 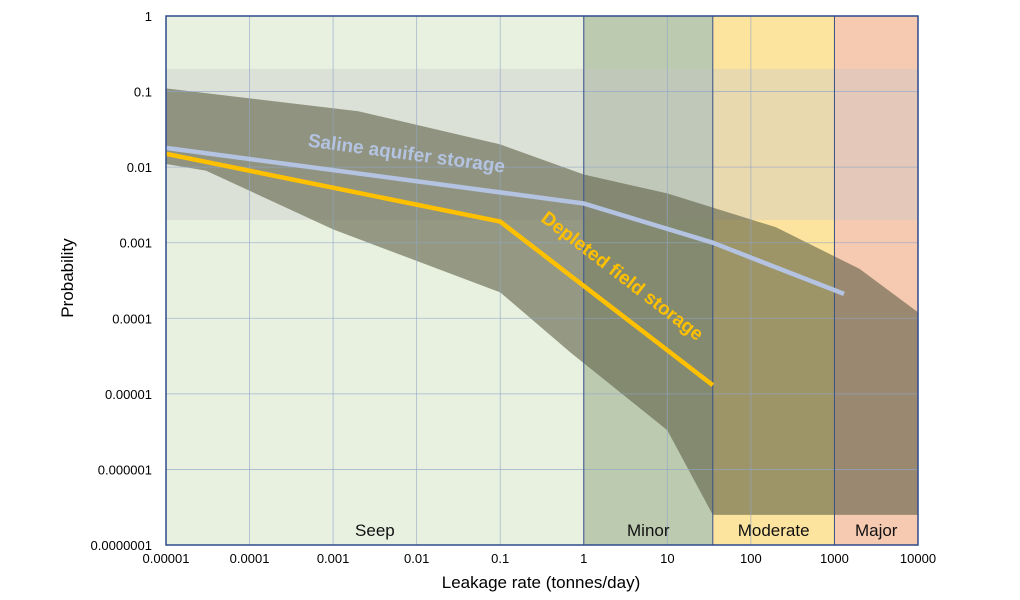 What do you see at coordinates (148, 16) in the screenshot?
I see `y-tick-label: 1` at bounding box center [148, 16].